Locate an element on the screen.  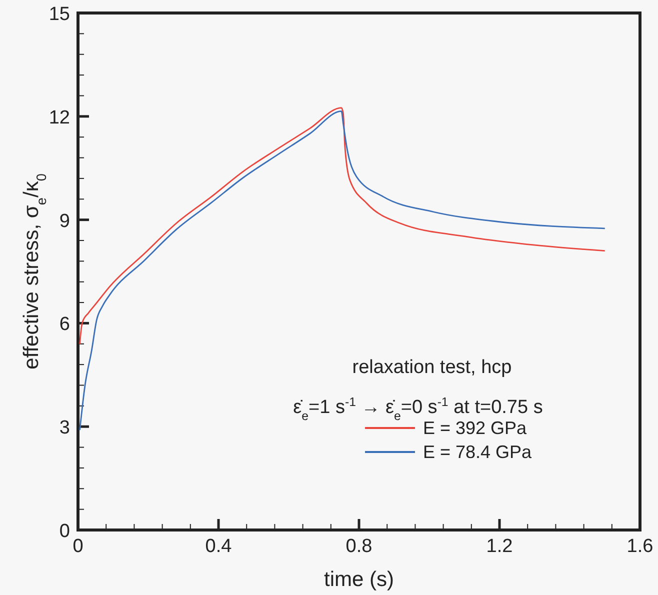
y-tick-label: 12 is located at coordinates (59, 117).